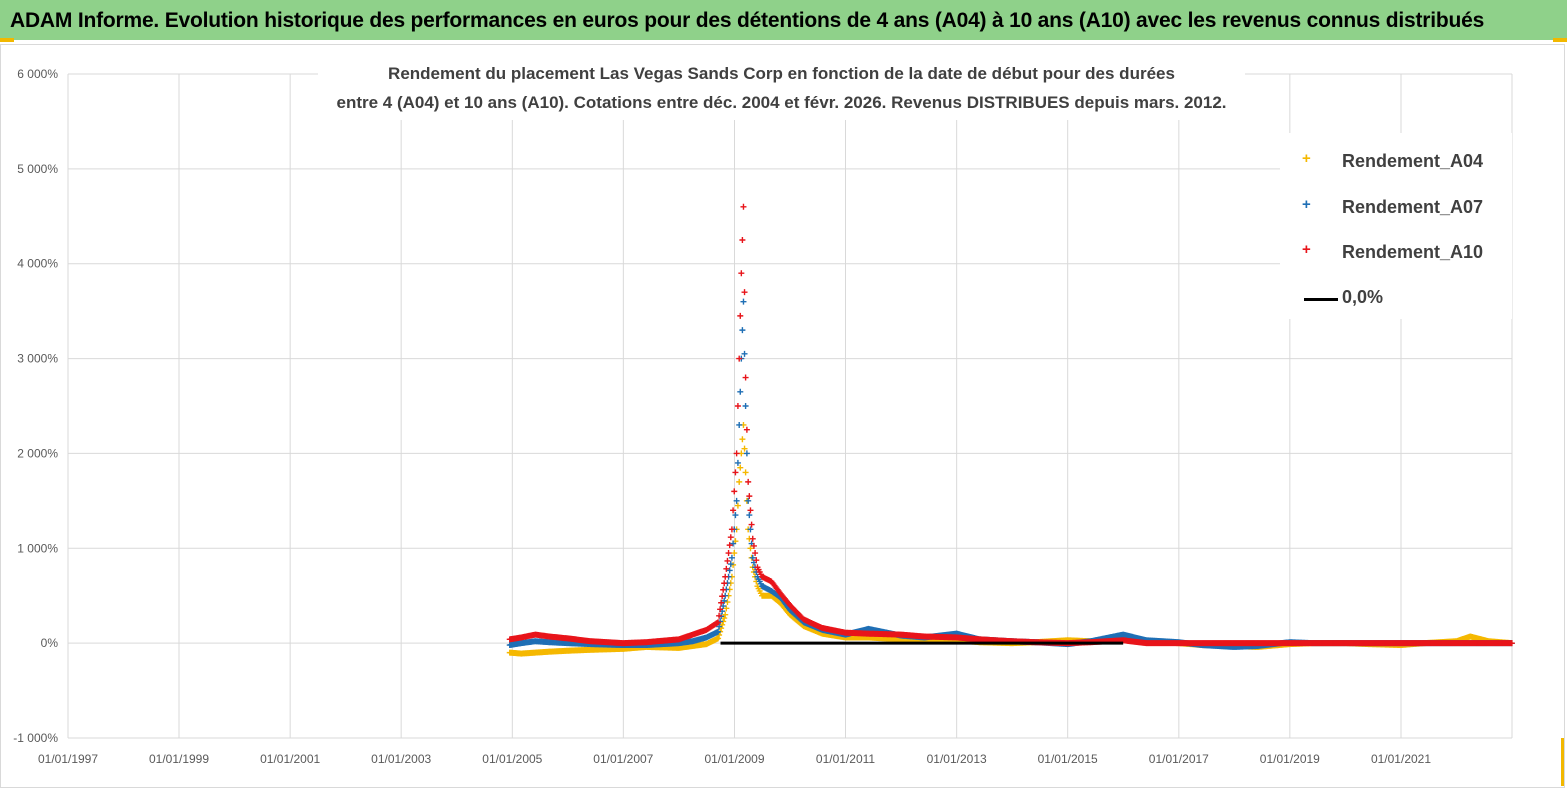 This screenshot has height=790, width=1567. I want to click on x-tick-label: 01/01/2013, so click(957, 759).